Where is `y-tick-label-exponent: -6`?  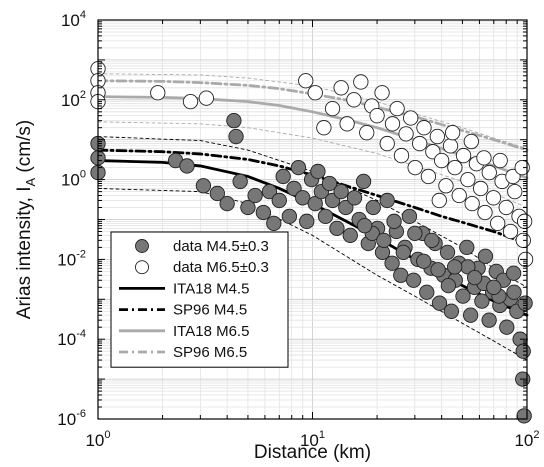
y-tick-label-exponent: -6 is located at coordinates (81, 414).